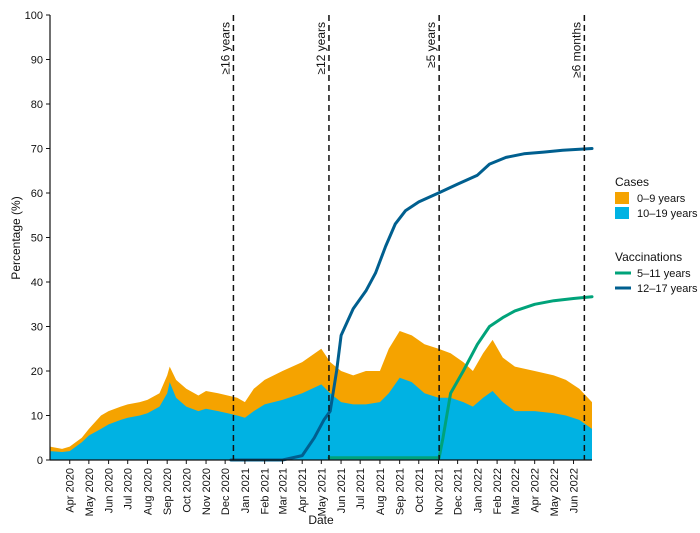  Describe the element at coordinates (37, 239) in the screenshot. I see `y-tick-label-50: 50` at that location.